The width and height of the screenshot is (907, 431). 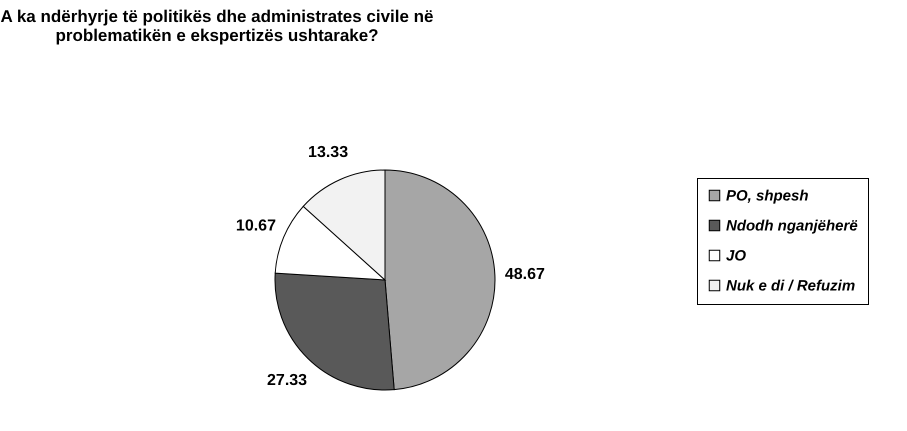 I want to click on legend-label: Nuk e di / Refuzim, so click(x=791, y=286).